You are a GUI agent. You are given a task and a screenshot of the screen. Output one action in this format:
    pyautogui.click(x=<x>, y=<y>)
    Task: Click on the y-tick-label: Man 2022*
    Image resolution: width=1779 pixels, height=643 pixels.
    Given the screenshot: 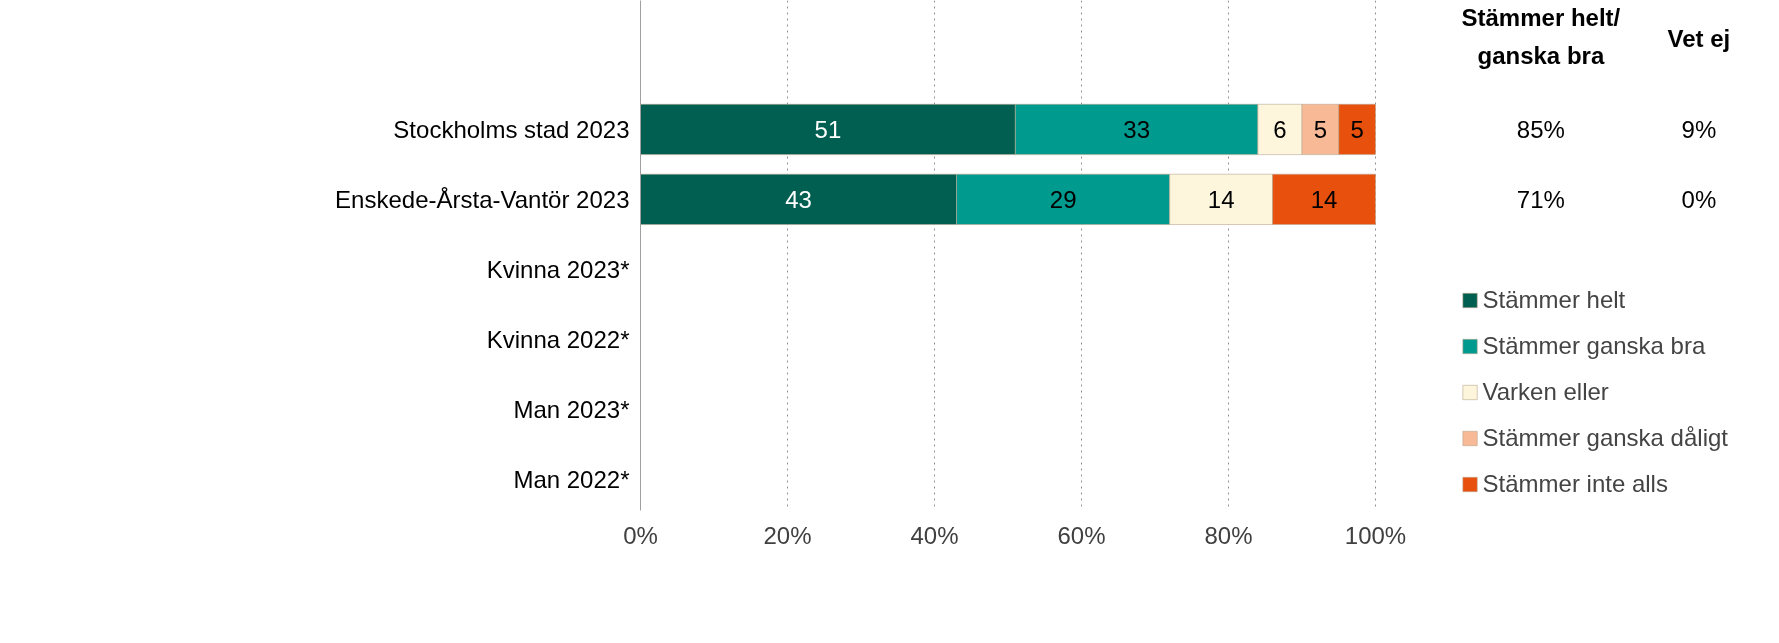 What is the action you would take?
    pyautogui.click(x=571, y=479)
    